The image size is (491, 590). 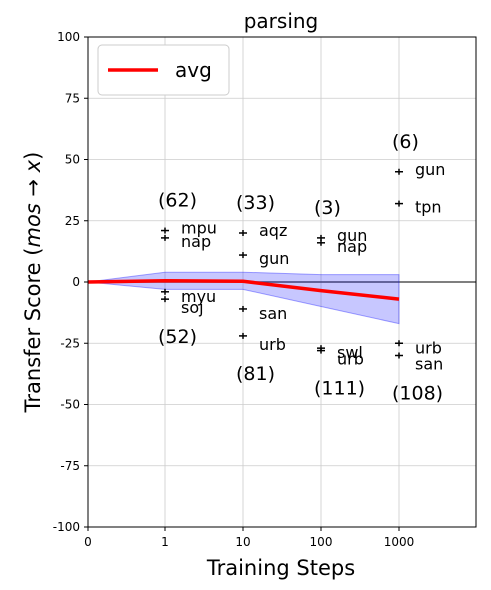 What do you see at coordinates (70, 466) in the screenshot?
I see `y-tick-label: -75` at bounding box center [70, 466].